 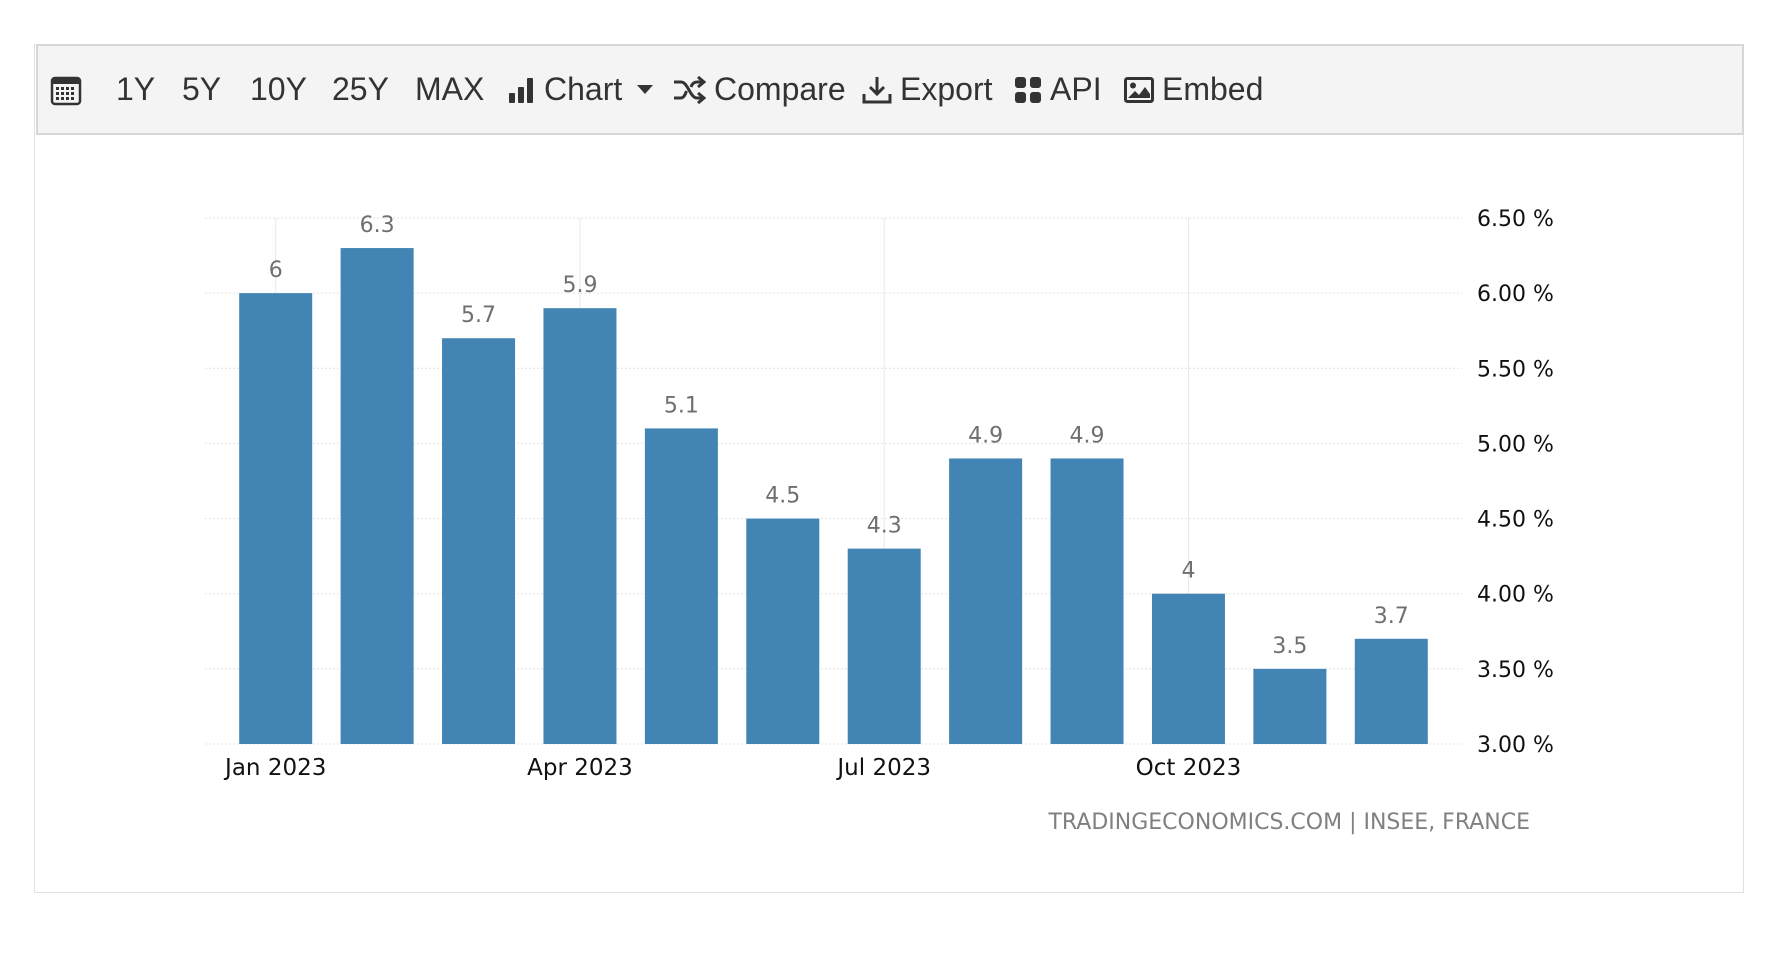 I want to click on x-axis-ticks: Jan 2023 Apr 2023 Jul 2023 Oct 2023, so click(x=732, y=768).